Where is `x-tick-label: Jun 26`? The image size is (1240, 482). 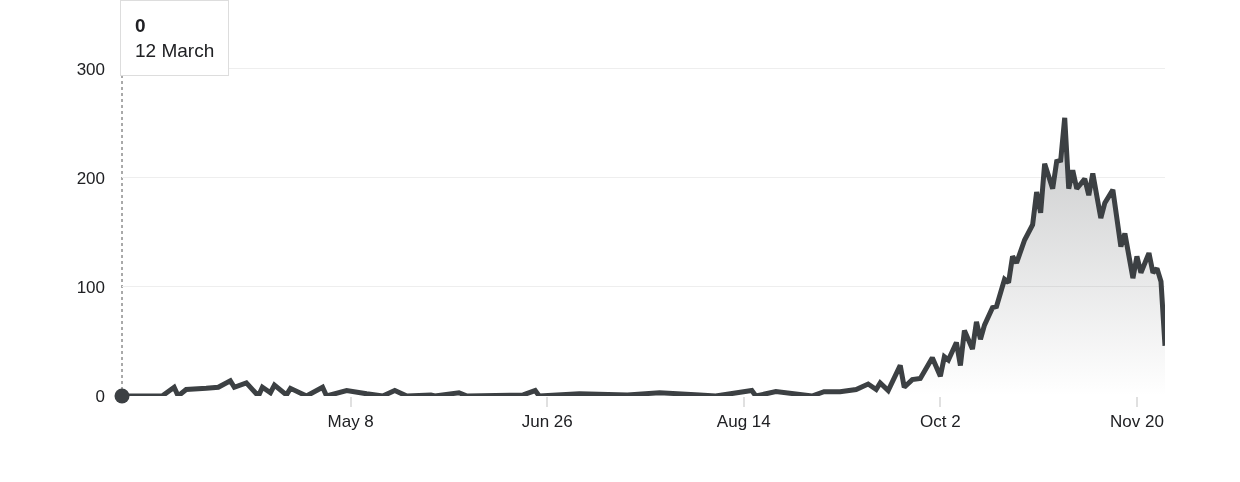 x-tick-label: Jun 26 is located at coordinates (547, 422).